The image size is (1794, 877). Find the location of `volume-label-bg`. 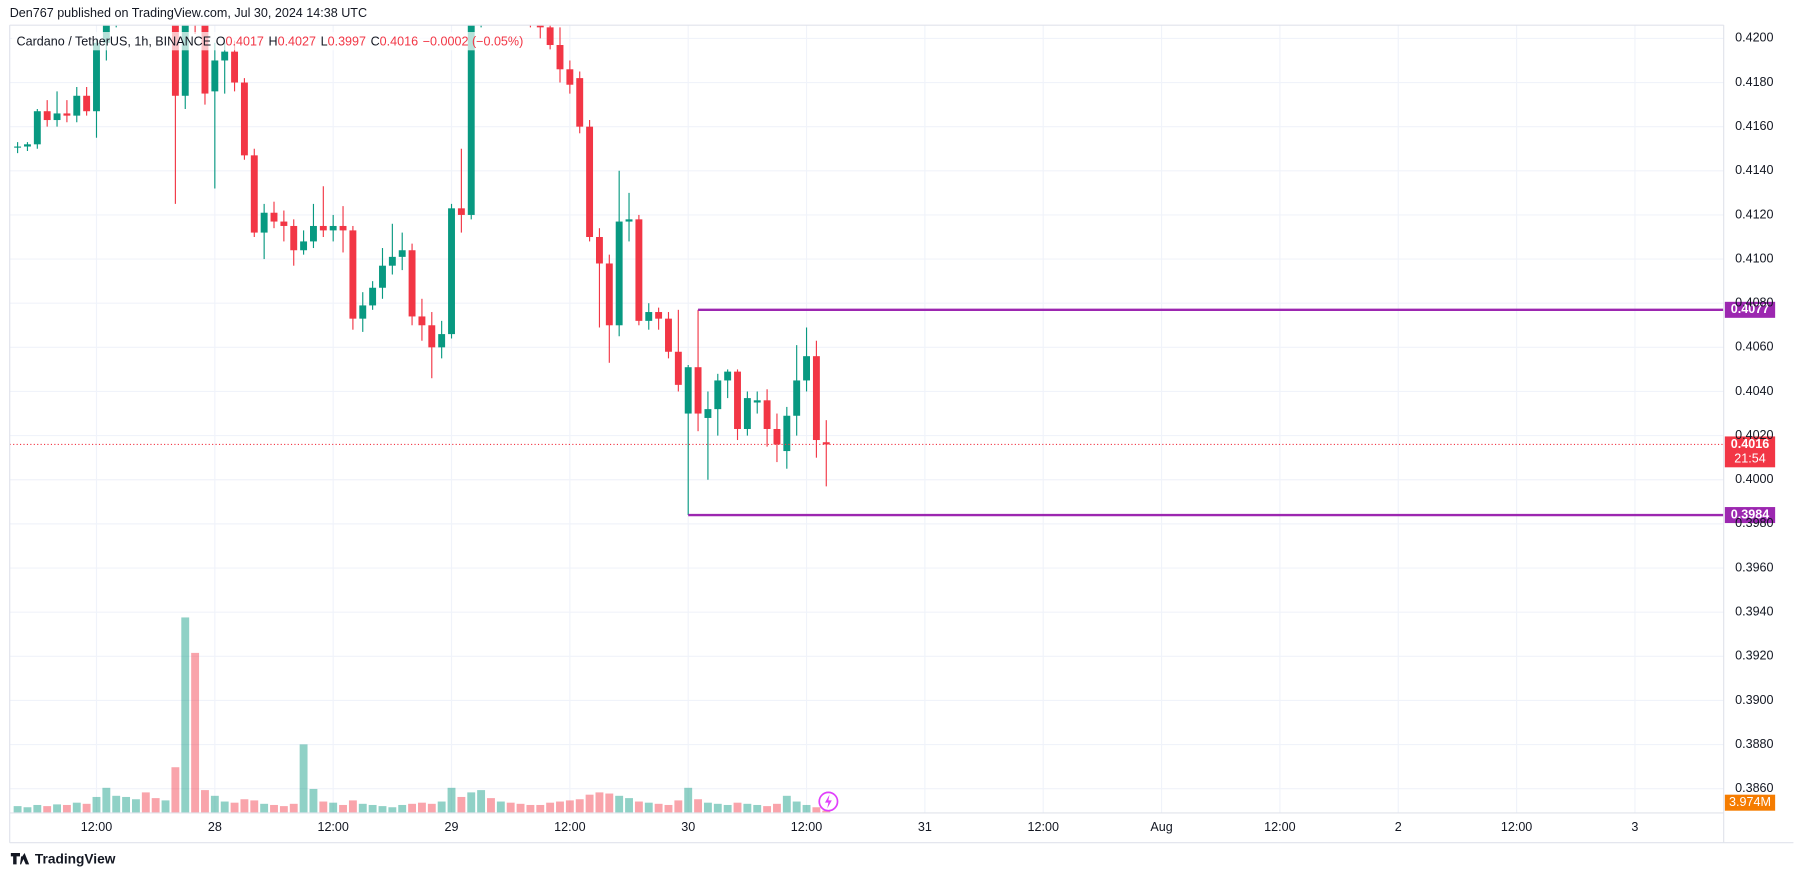

volume-label-bg is located at coordinates (1750, 802).